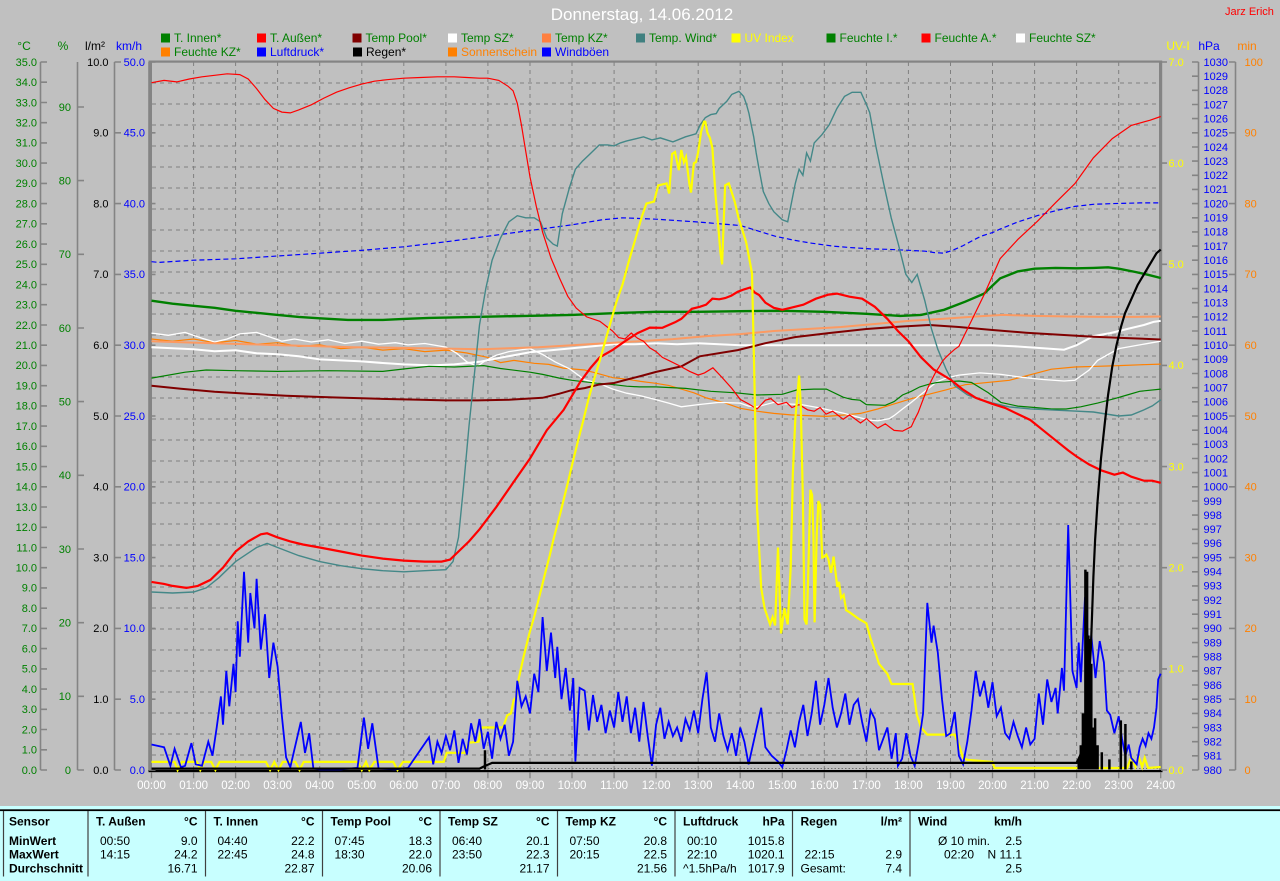  Describe the element at coordinates (29, 670) in the screenshot. I see `svg-text: 5.0` at that location.